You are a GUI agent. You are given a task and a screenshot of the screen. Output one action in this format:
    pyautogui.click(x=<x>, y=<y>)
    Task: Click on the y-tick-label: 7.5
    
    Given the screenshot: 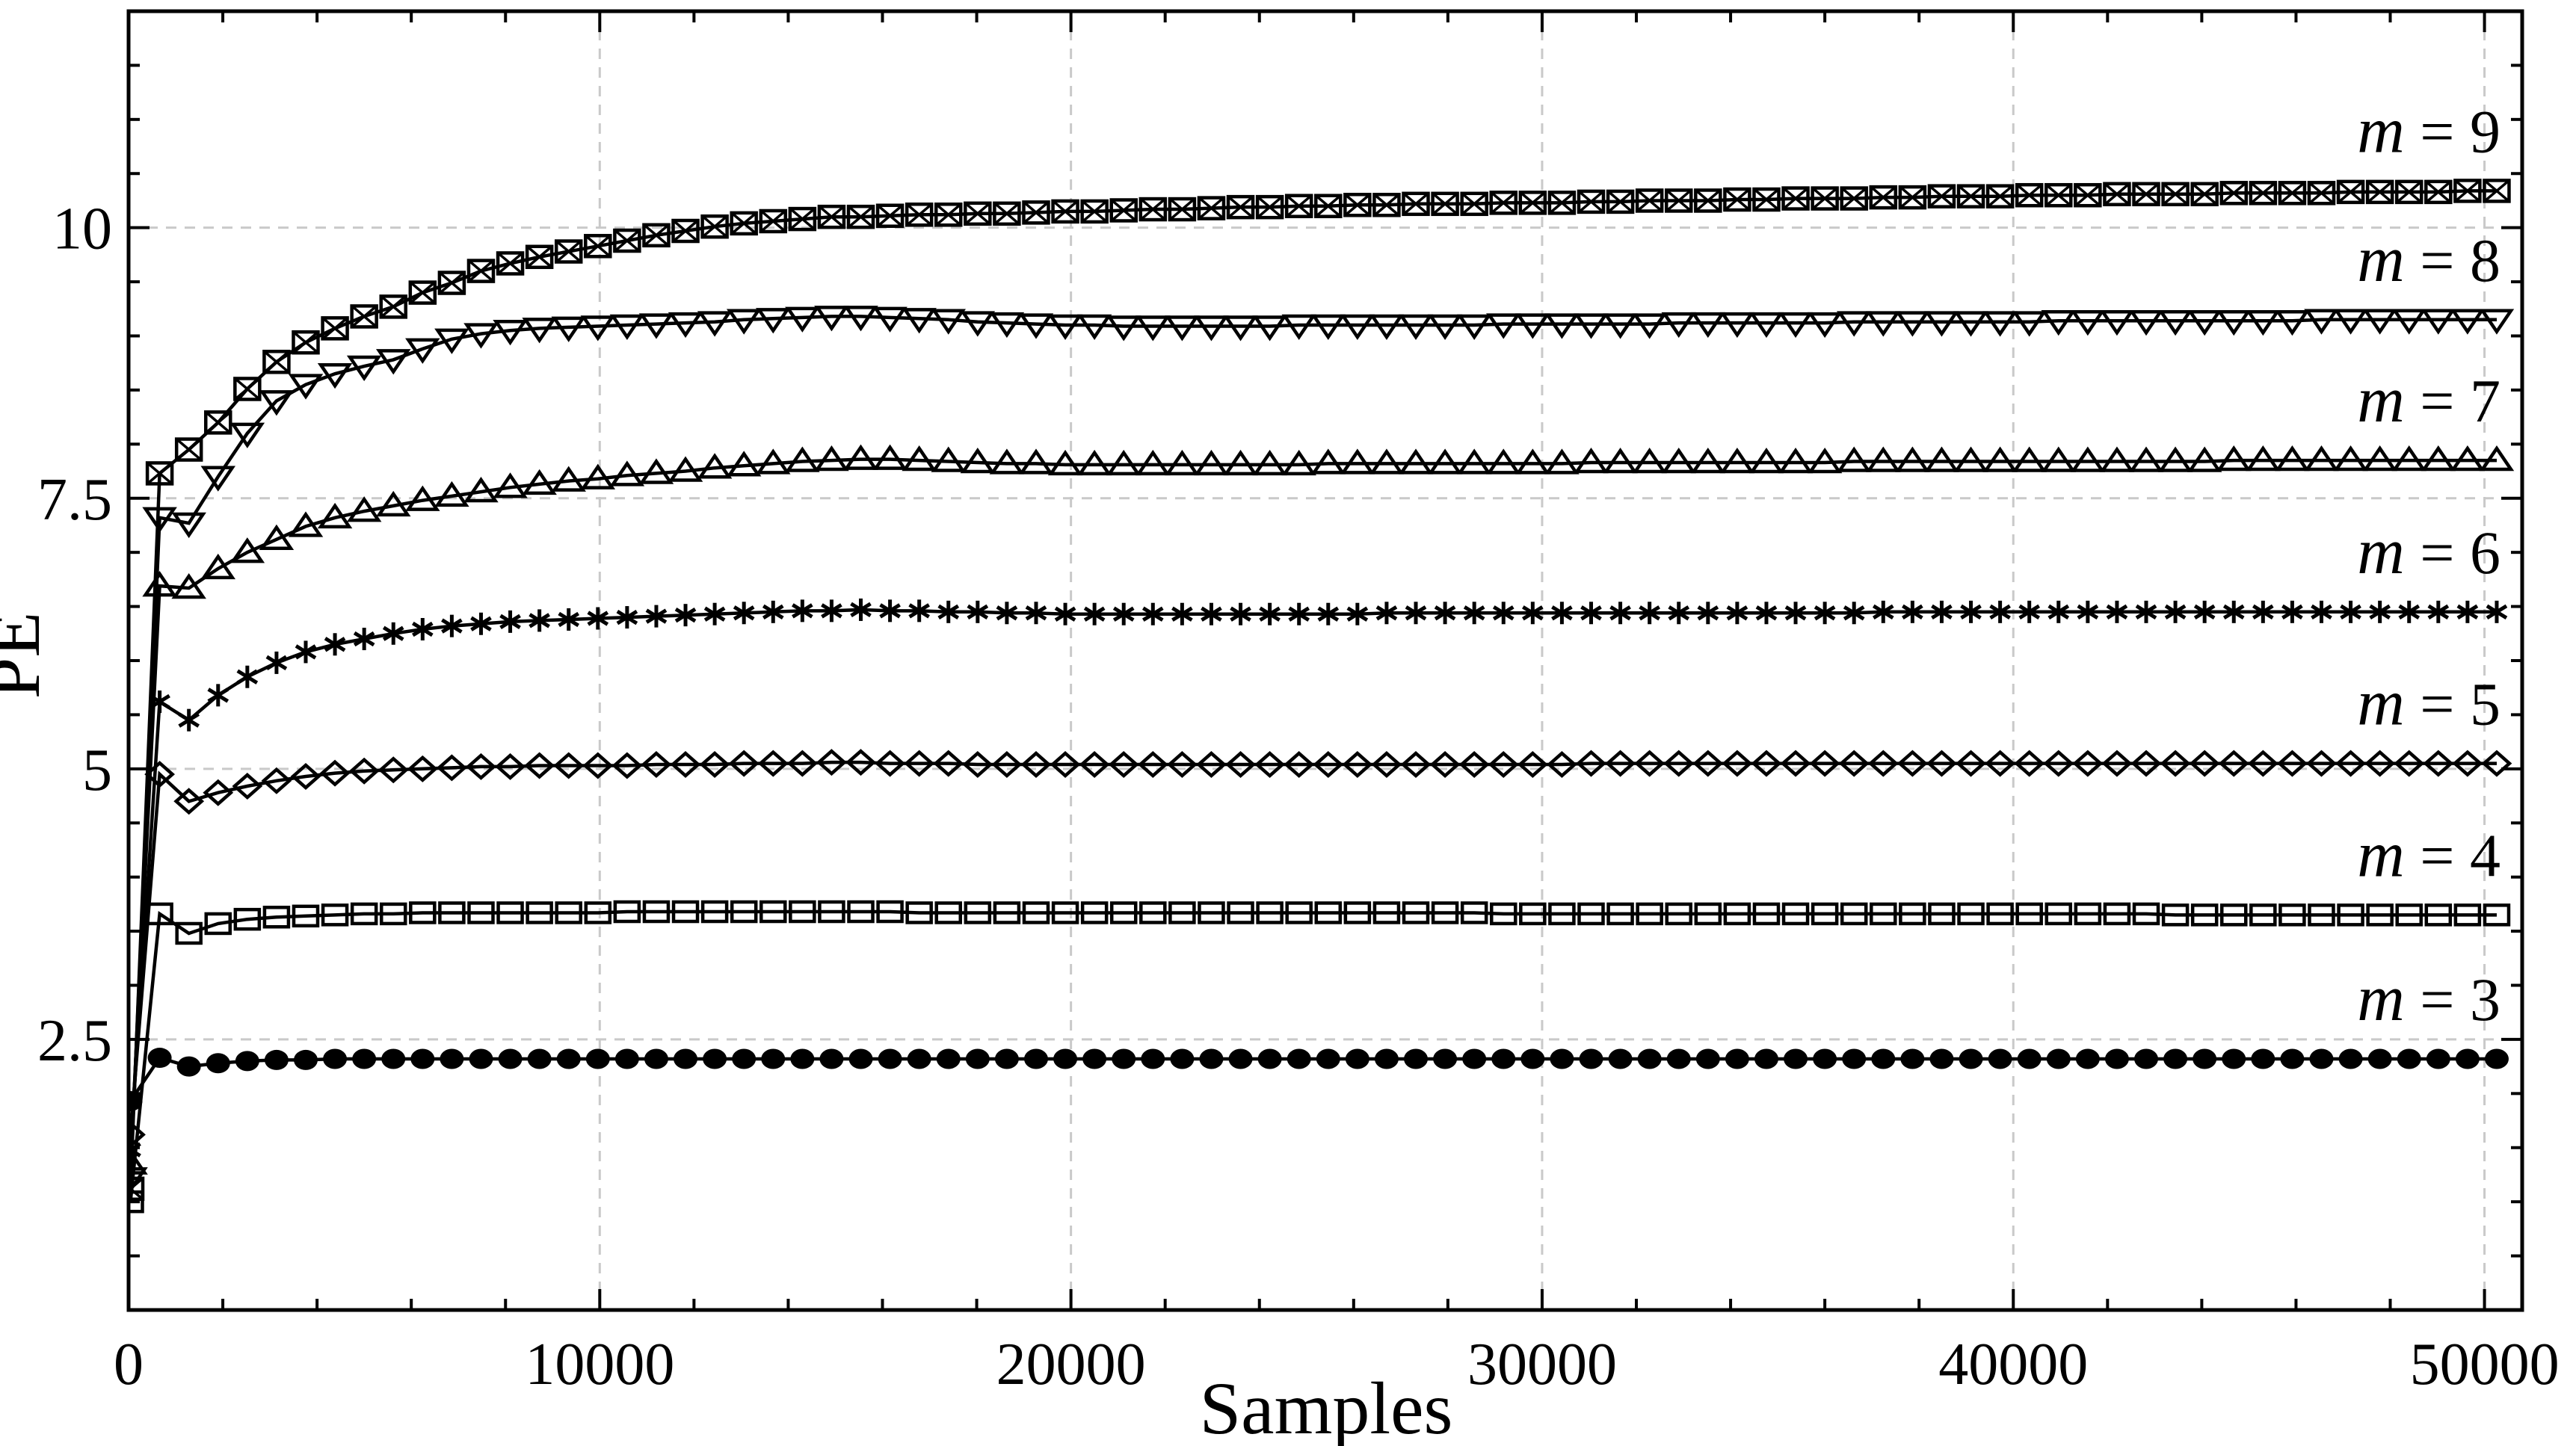 What is the action you would take?
    pyautogui.click(x=74, y=500)
    